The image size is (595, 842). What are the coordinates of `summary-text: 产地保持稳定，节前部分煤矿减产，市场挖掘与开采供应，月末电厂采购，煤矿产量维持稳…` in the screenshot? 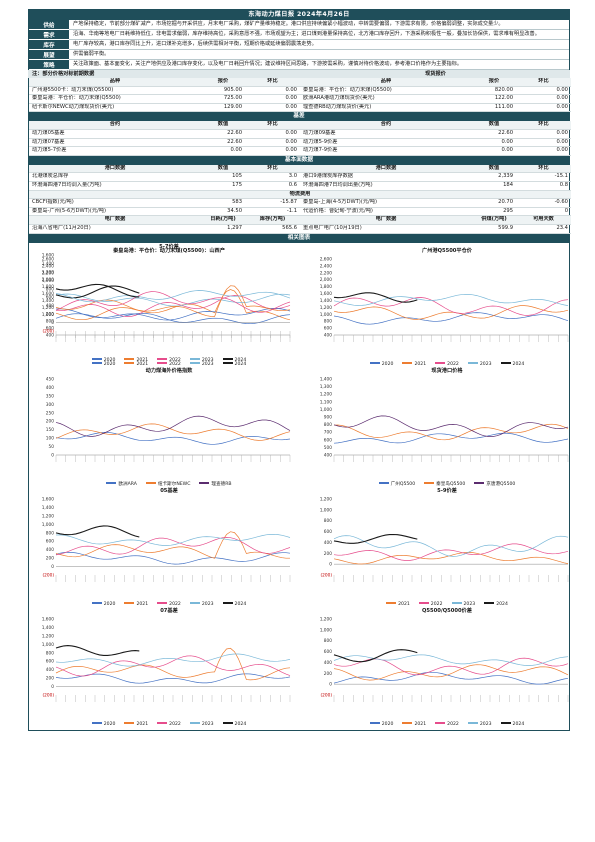 It's located at (319, 25).